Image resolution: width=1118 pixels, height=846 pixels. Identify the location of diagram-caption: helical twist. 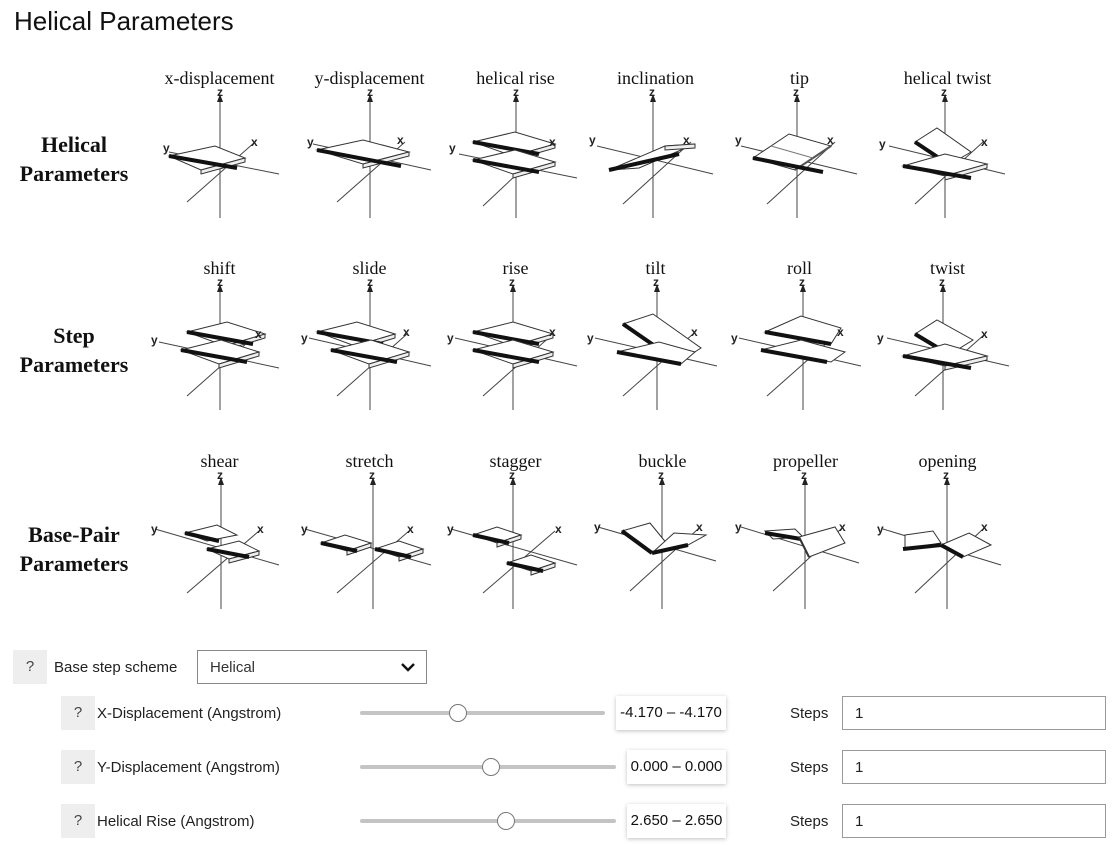
(947, 78).